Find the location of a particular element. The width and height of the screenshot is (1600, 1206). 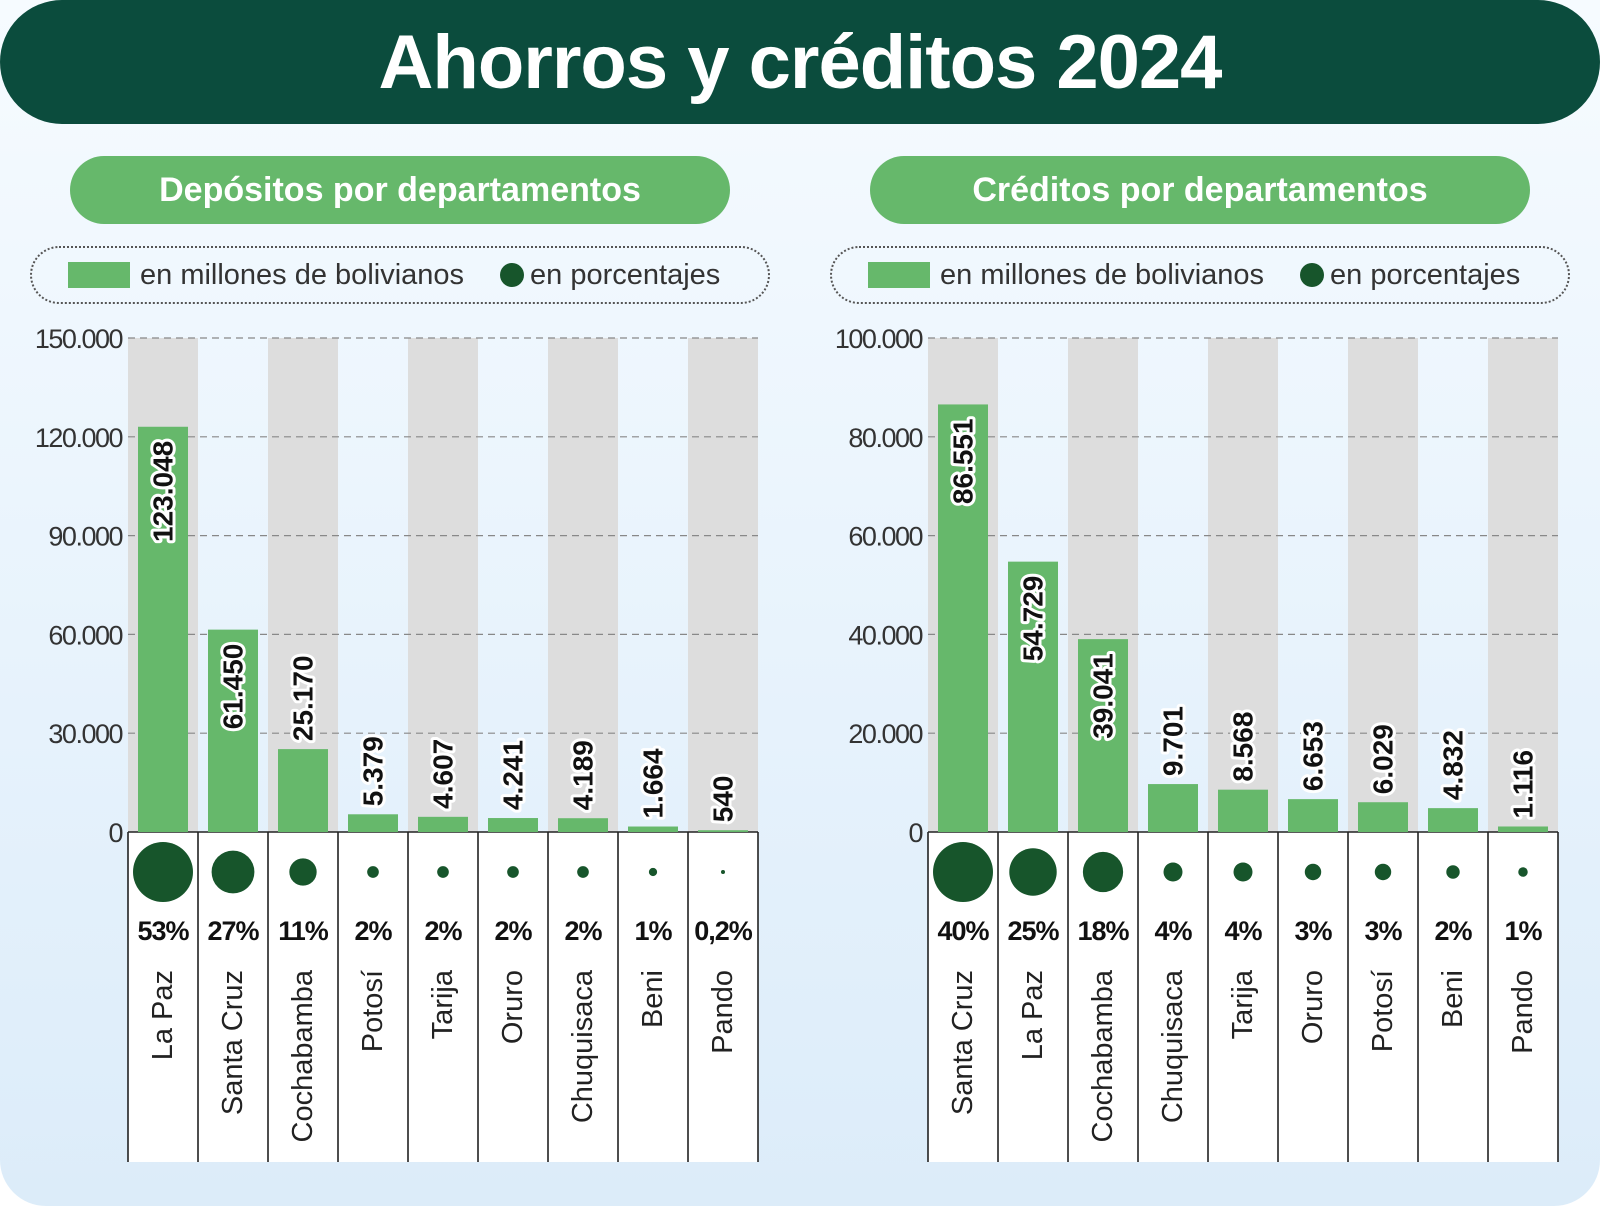

percent-label: 53% is located at coordinates (163, 931).